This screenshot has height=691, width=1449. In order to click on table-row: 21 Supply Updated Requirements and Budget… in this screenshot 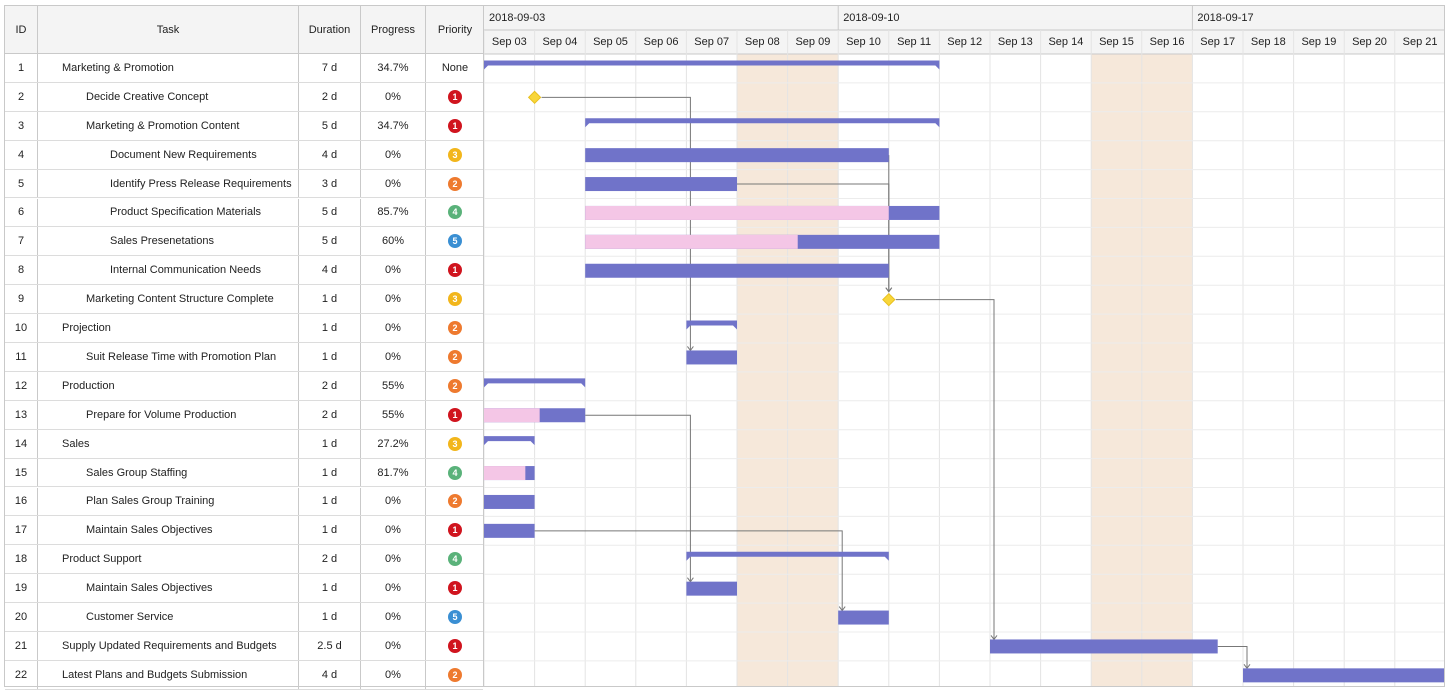, I will do `click(244, 646)`.